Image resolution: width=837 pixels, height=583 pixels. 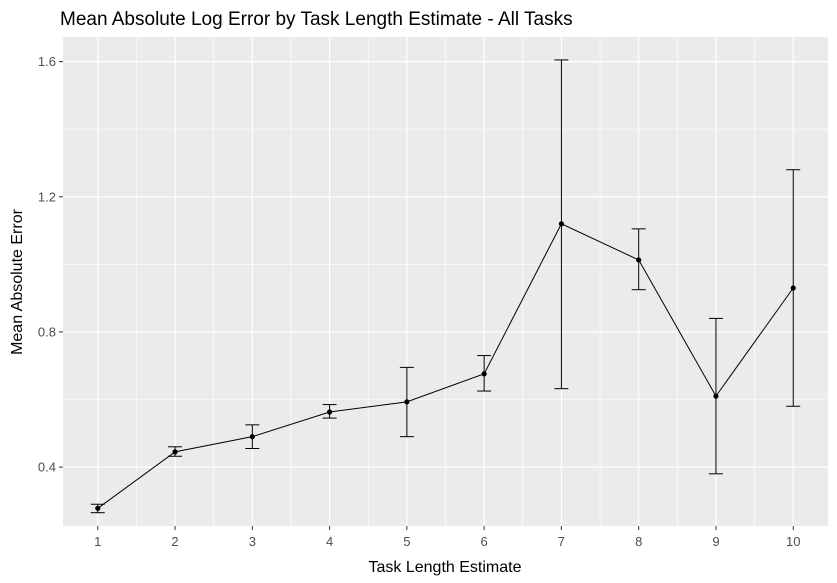 What do you see at coordinates (447, 537) in the screenshot?
I see `x-axis: 1 2 3 4 5 6 7 8 9 10` at bounding box center [447, 537].